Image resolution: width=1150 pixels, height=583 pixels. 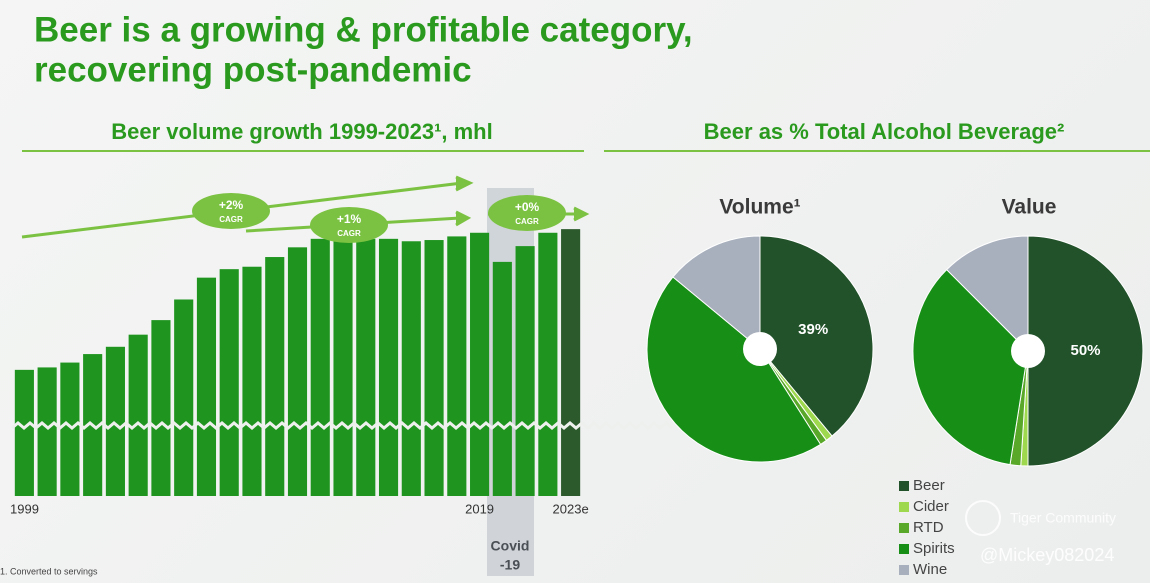 I want to click on watermark: Tiger Community, so click(x=1063, y=518).